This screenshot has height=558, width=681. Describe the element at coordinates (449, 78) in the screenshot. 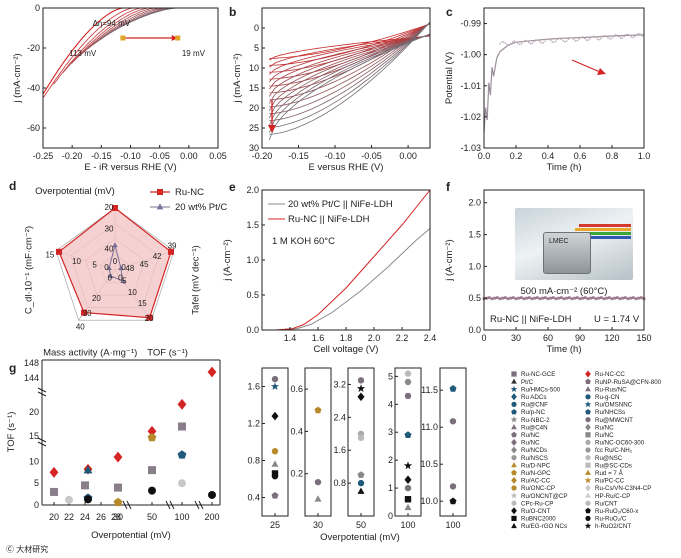

I see `ylabel-c: Potential (V)` at that location.